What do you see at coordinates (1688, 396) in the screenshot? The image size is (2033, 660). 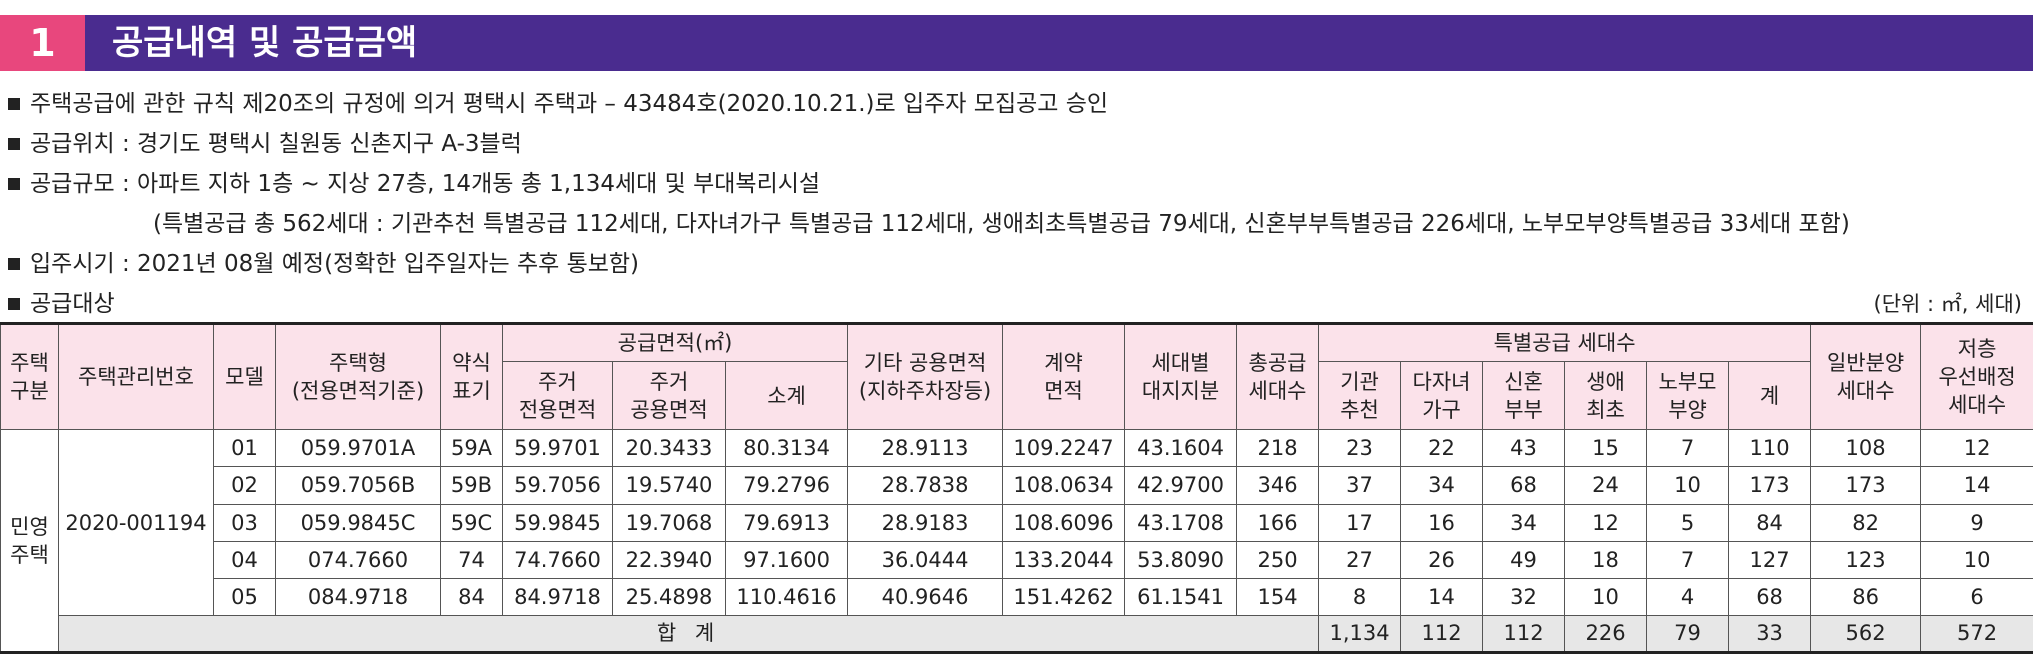 I see `header-sp-elderly: 노부모 부양` at bounding box center [1688, 396].